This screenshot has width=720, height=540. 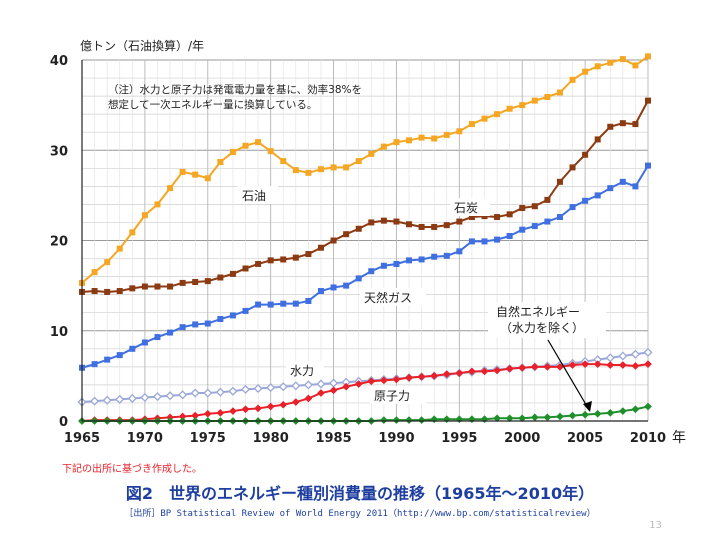 What do you see at coordinates (302, 371) in the screenshot?
I see `label-hydro: 水力` at bounding box center [302, 371].